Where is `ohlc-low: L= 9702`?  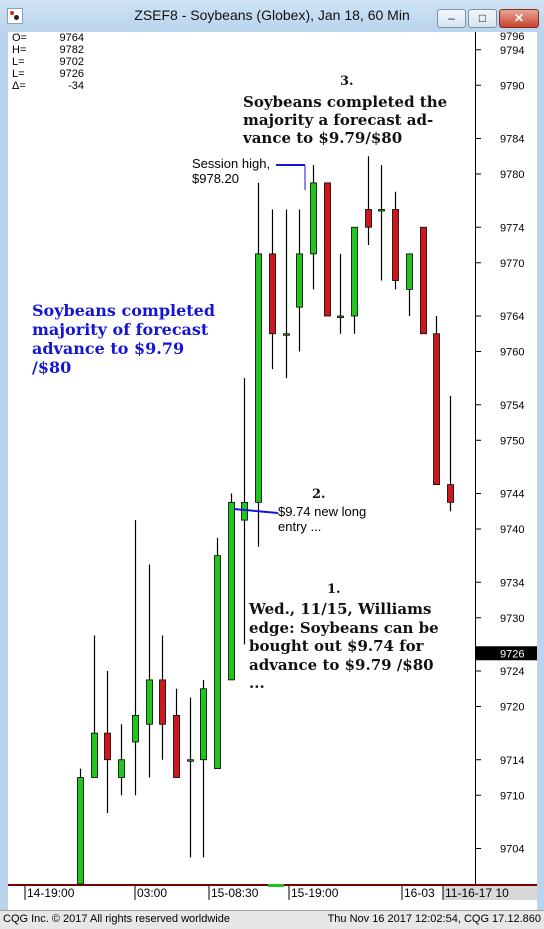
ohlc-low: L= 9702 is located at coordinates (48, 62).